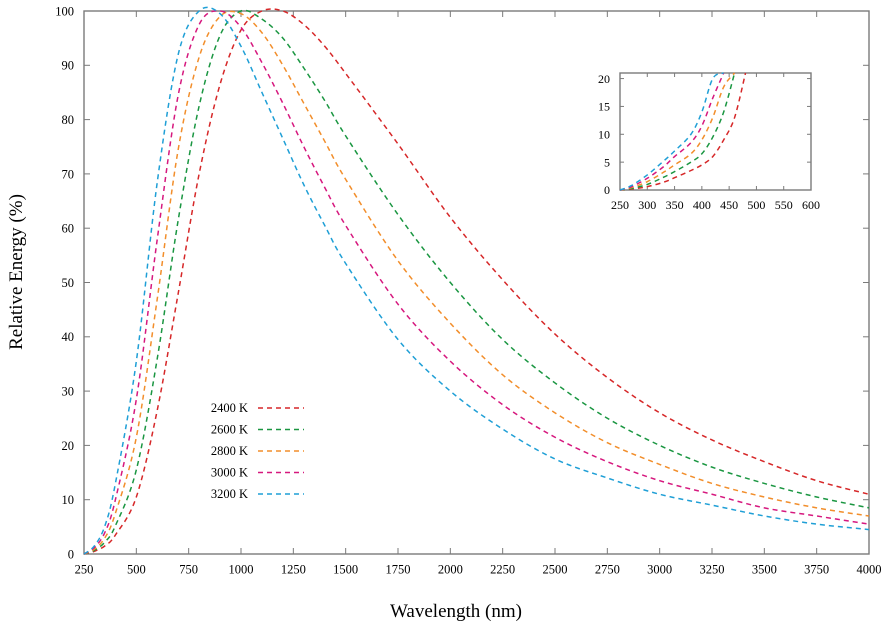 This screenshot has height=634, width=887. I want to click on inset-y-tick-label: 0, so click(607, 190).